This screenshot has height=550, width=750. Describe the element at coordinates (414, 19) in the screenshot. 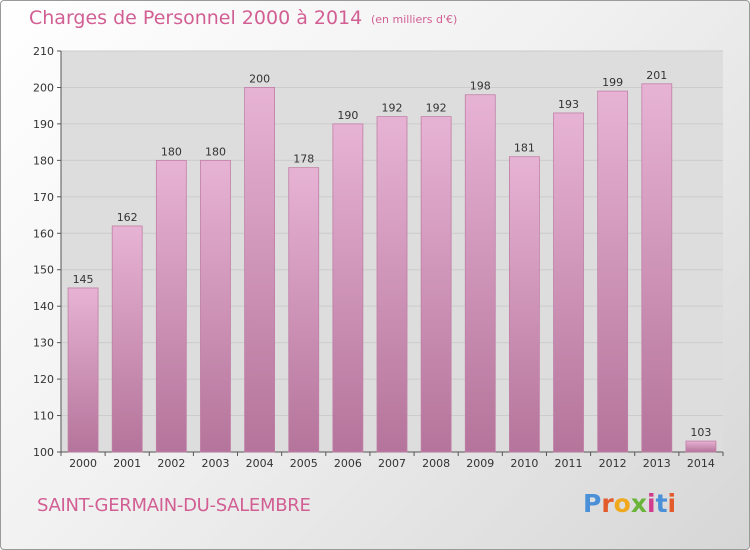

I see `chart-subtitle: (en milliers d'€)` at that location.